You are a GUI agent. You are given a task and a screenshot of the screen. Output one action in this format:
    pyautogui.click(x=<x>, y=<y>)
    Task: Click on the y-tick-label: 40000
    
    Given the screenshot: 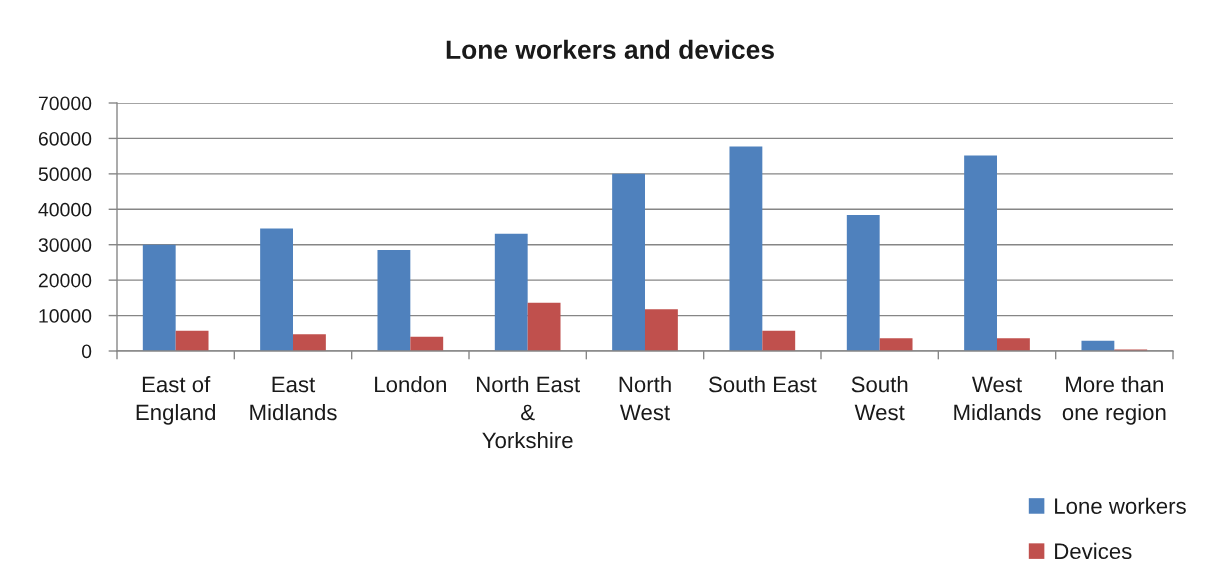 What is the action you would take?
    pyautogui.click(x=65, y=209)
    